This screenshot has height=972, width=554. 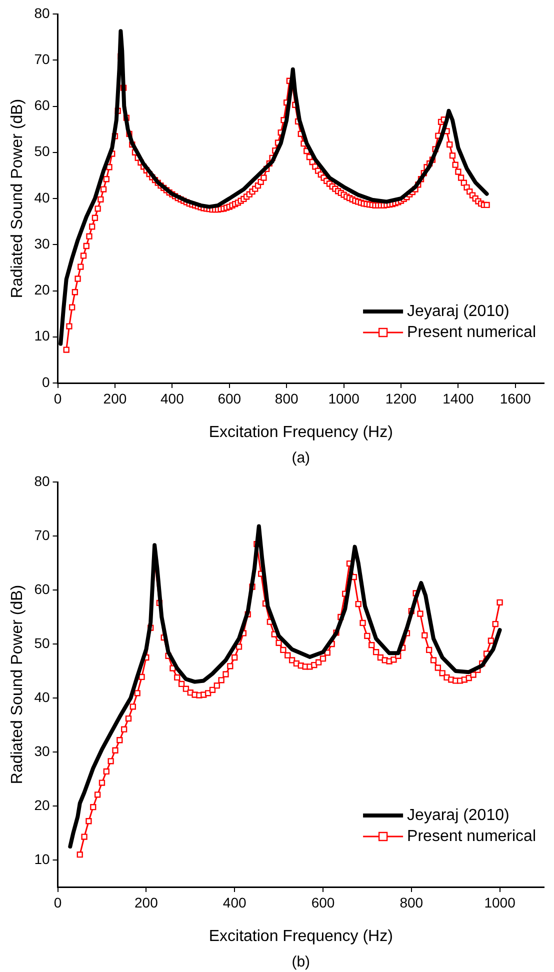 What do you see at coordinates (301, 962) in the screenshot?
I see `text: (b)` at bounding box center [301, 962].